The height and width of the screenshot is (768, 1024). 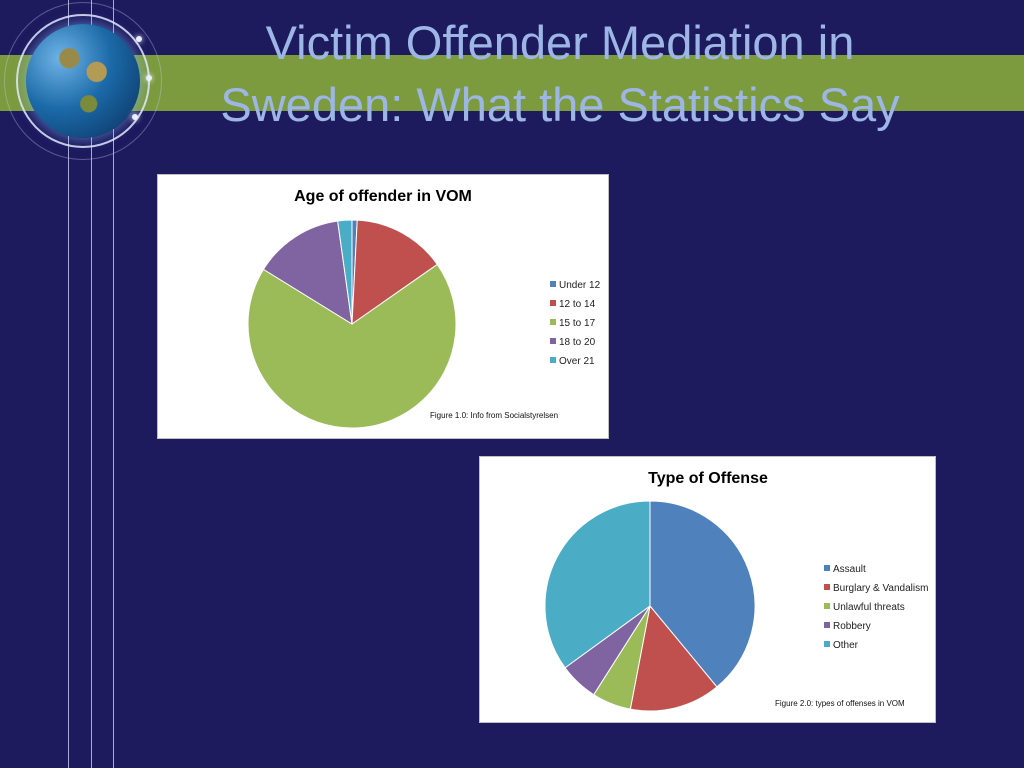 What do you see at coordinates (597, 584) in the screenshot?
I see `pie-slice-other` at bounding box center [597, 584].